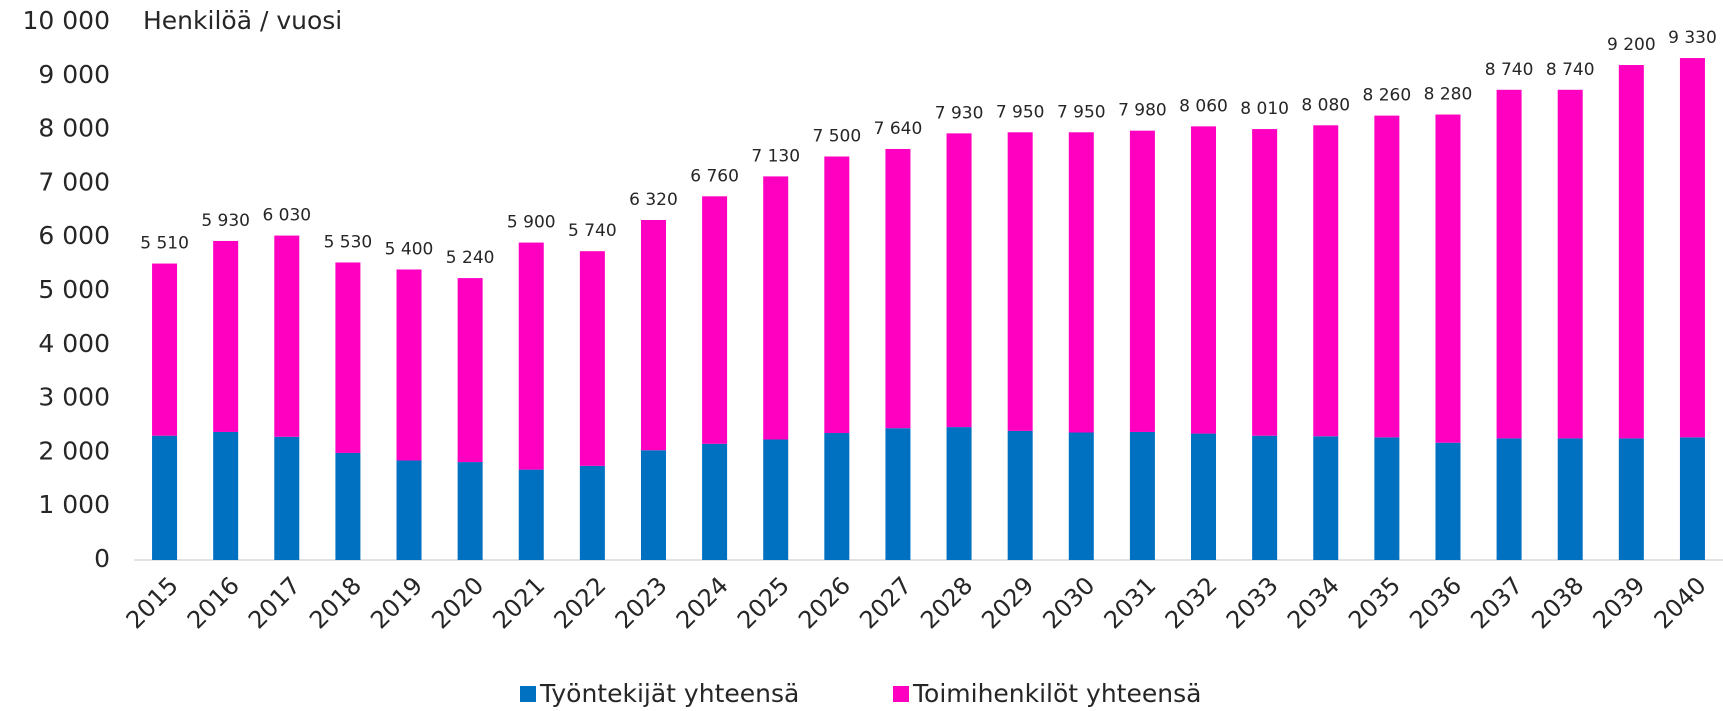  Describe the element at coordinates (457, 602) in the screenshot. I see `x-tick-label: 2020` at that location.